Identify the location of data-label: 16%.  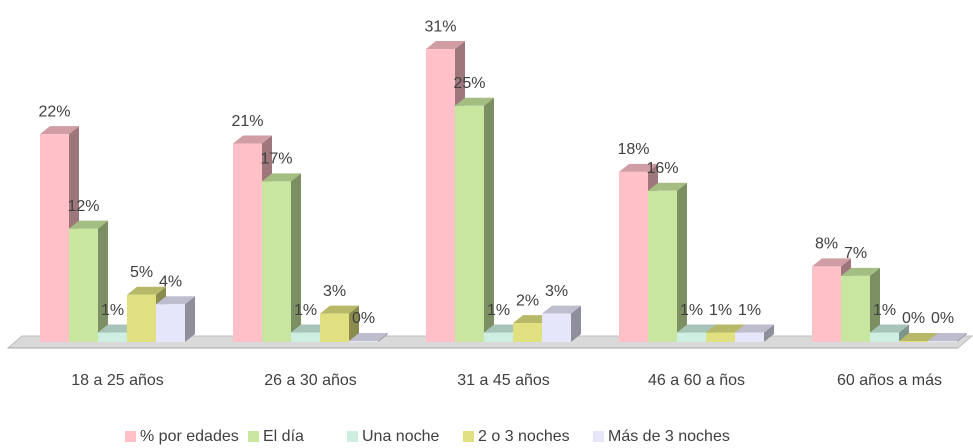
(662, 168).